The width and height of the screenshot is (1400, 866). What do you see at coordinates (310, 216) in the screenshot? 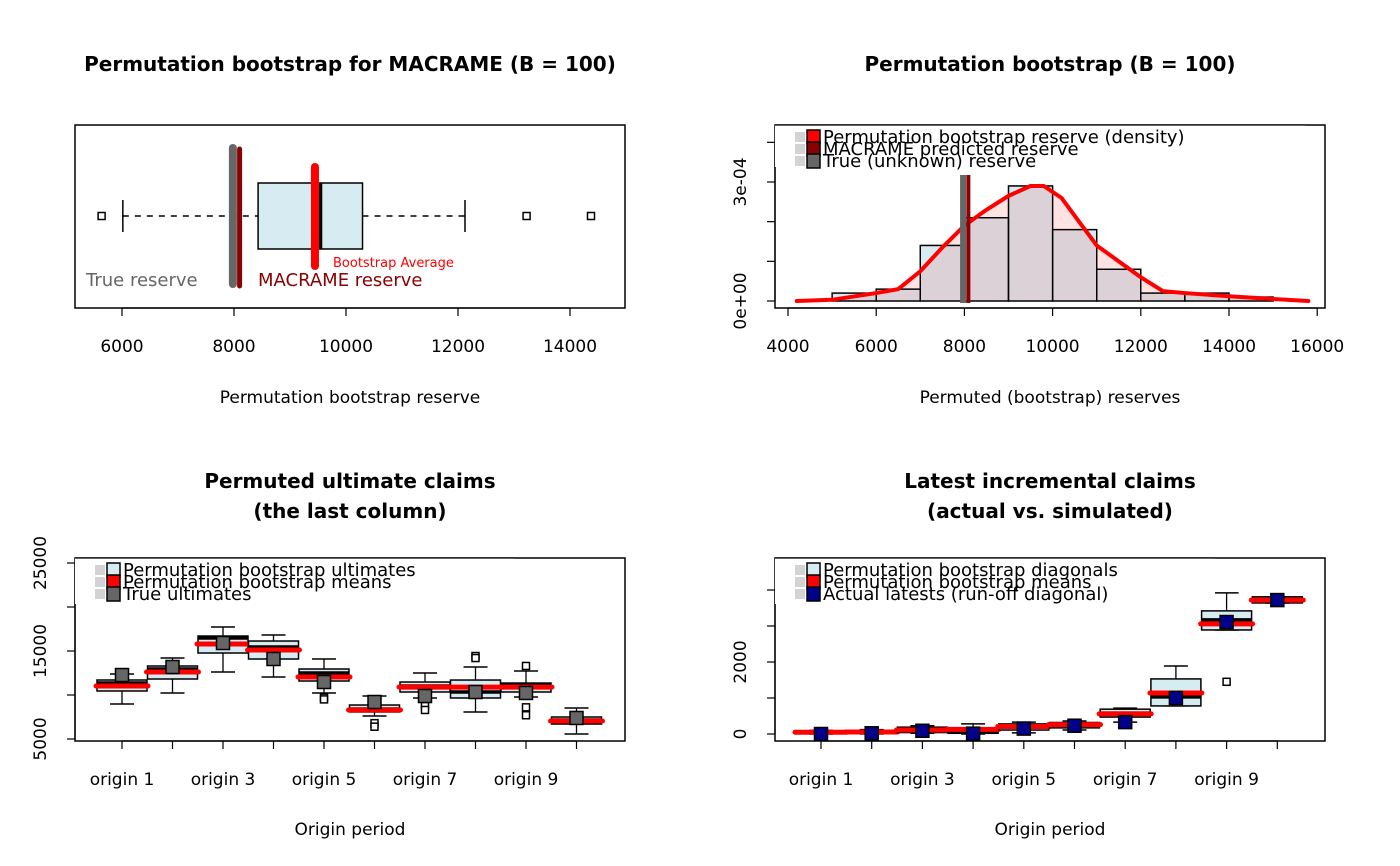
I see `panel1-box` at bounding box center [310, 216].